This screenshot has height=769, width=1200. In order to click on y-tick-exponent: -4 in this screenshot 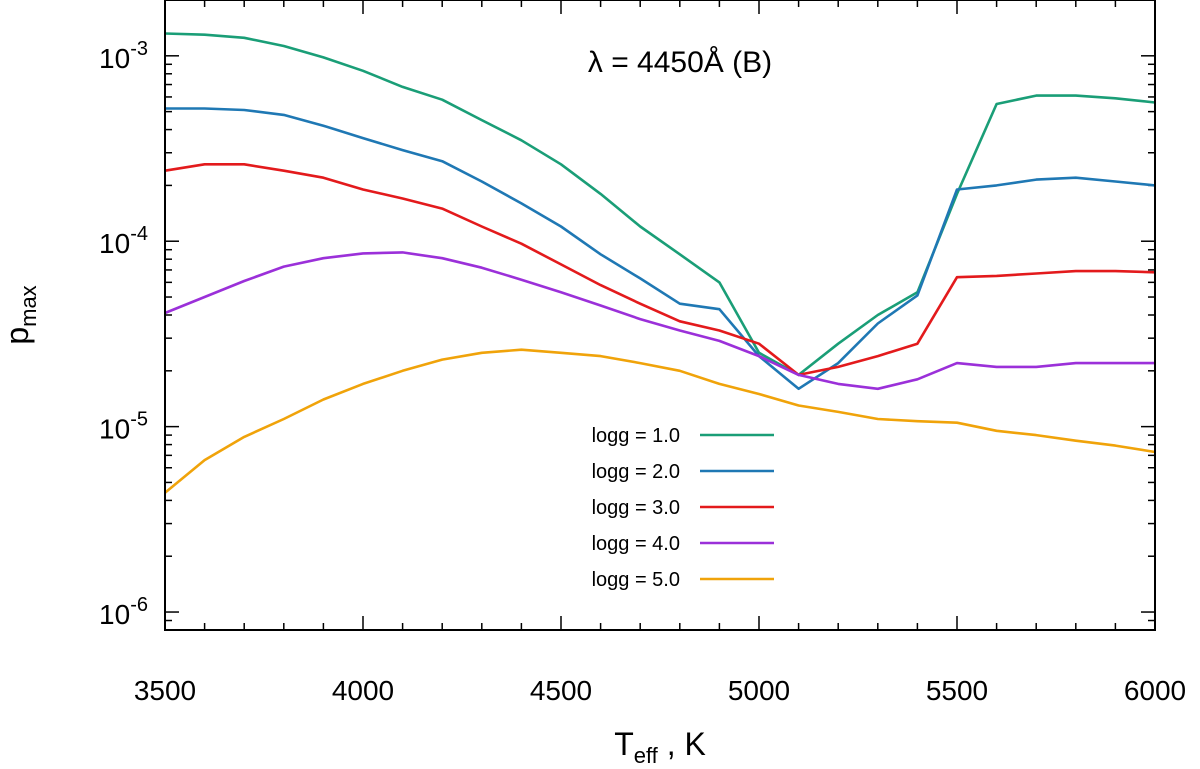, I will do `click(139, 234)`.